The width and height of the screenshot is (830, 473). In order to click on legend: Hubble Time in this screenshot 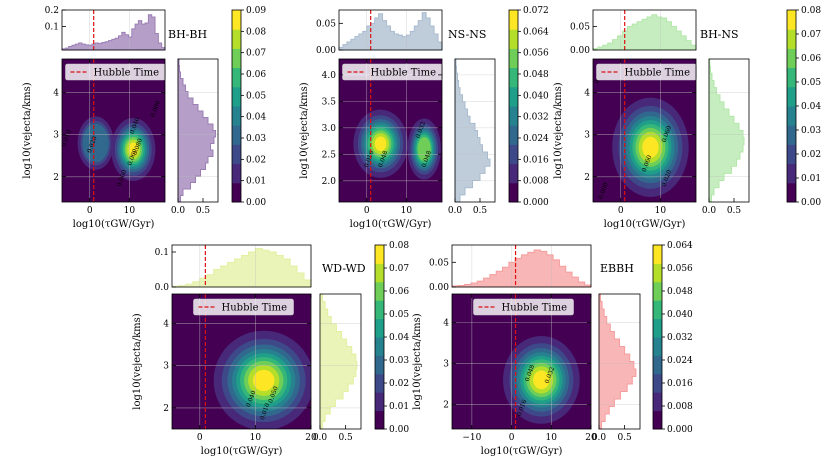, I will do `click(243, 307)`.